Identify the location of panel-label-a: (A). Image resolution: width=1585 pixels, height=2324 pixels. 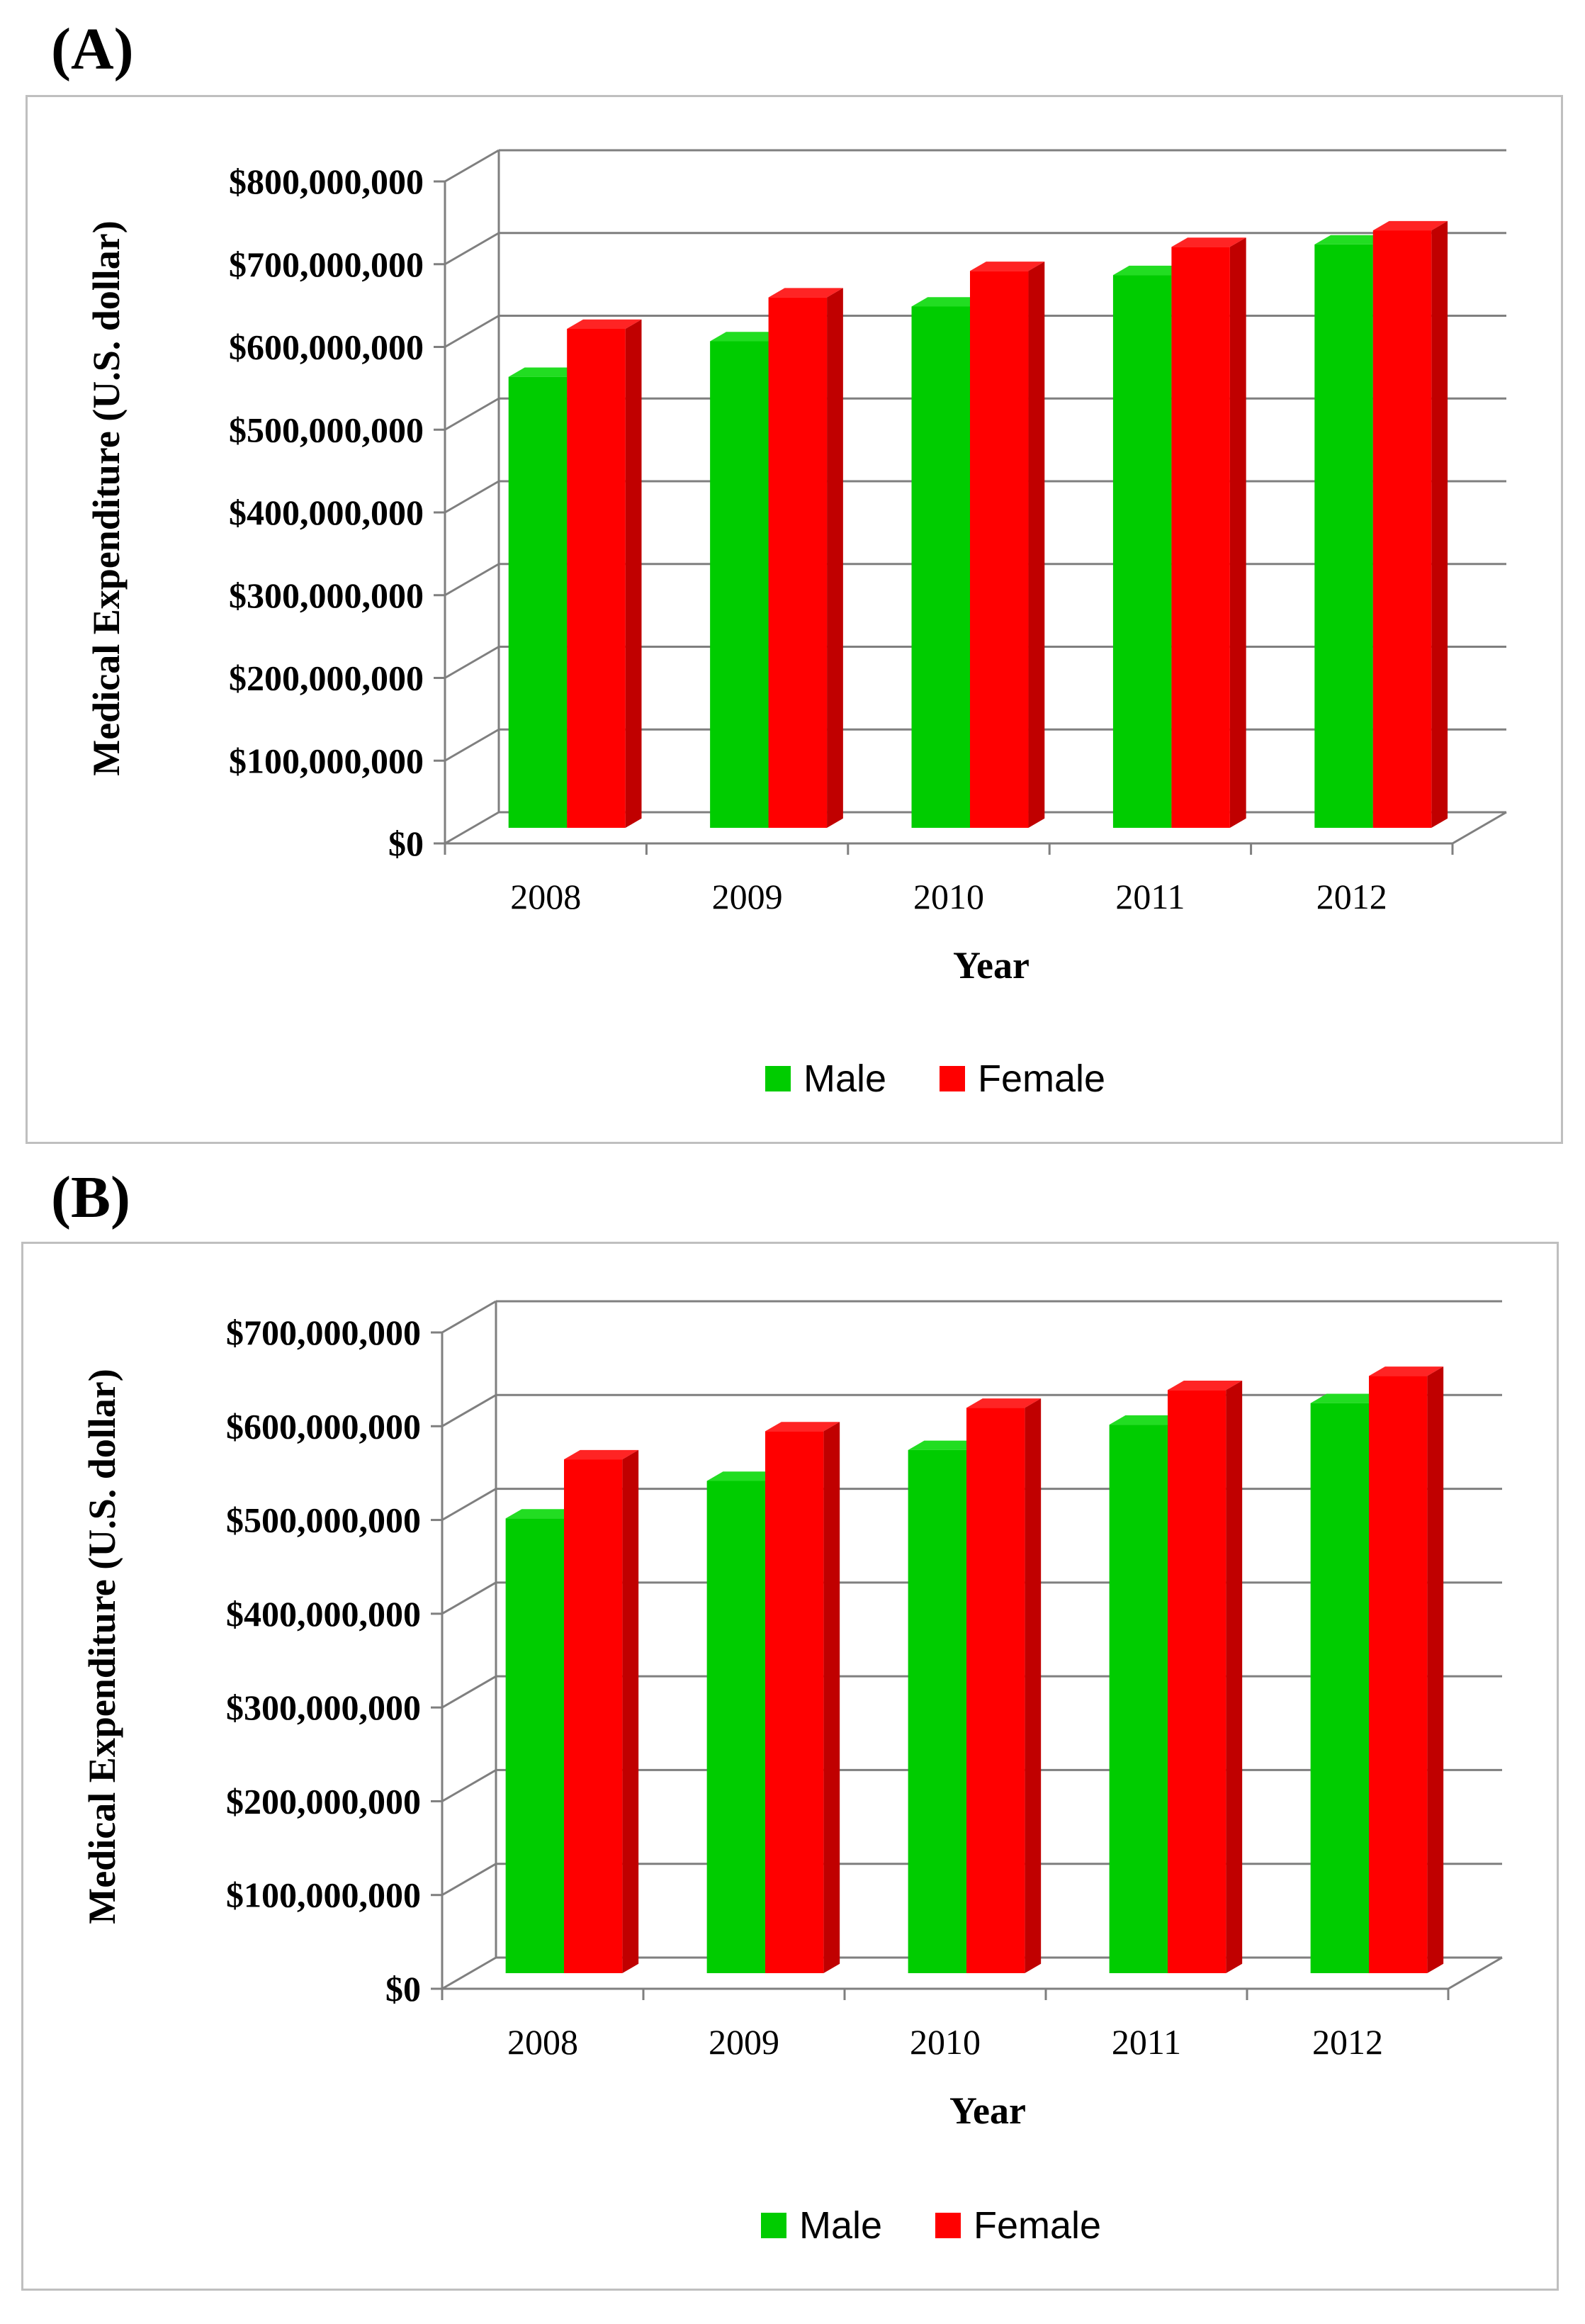
(92, 49).